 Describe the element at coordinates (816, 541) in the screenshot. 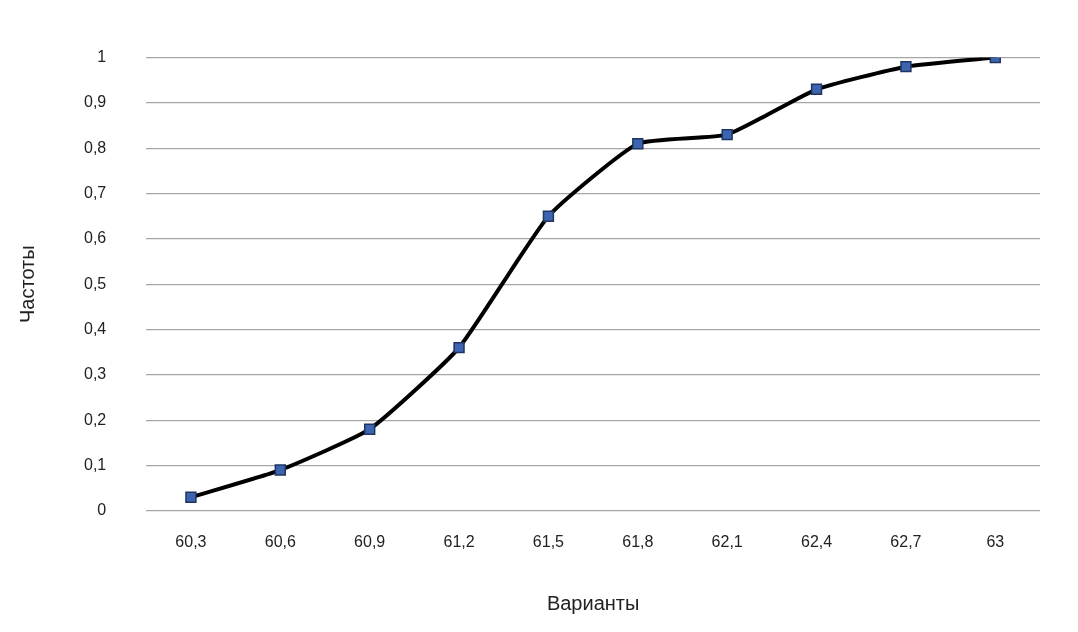

I see `x-tick-label: 62,4` at that location.